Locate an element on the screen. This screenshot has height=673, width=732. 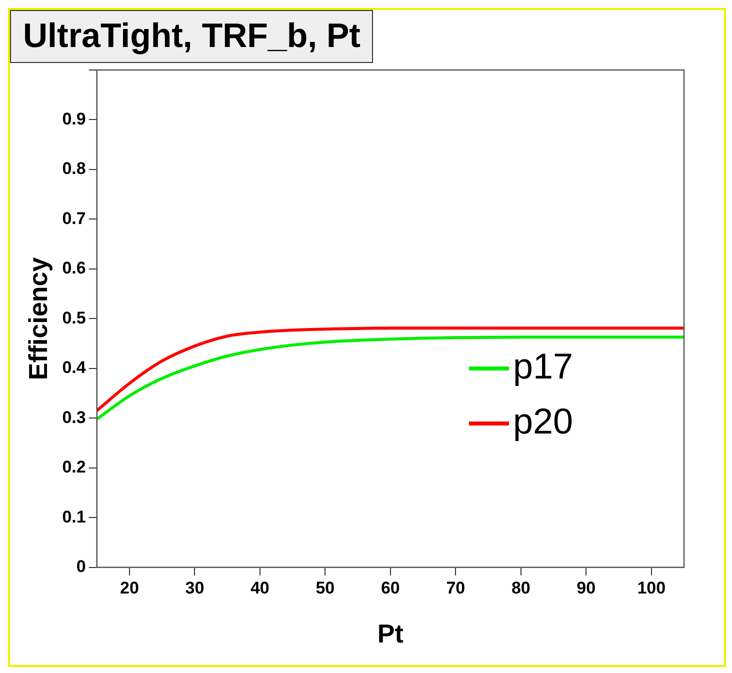
y-tick-label: 0.5 is located at coordinates (74, 318).